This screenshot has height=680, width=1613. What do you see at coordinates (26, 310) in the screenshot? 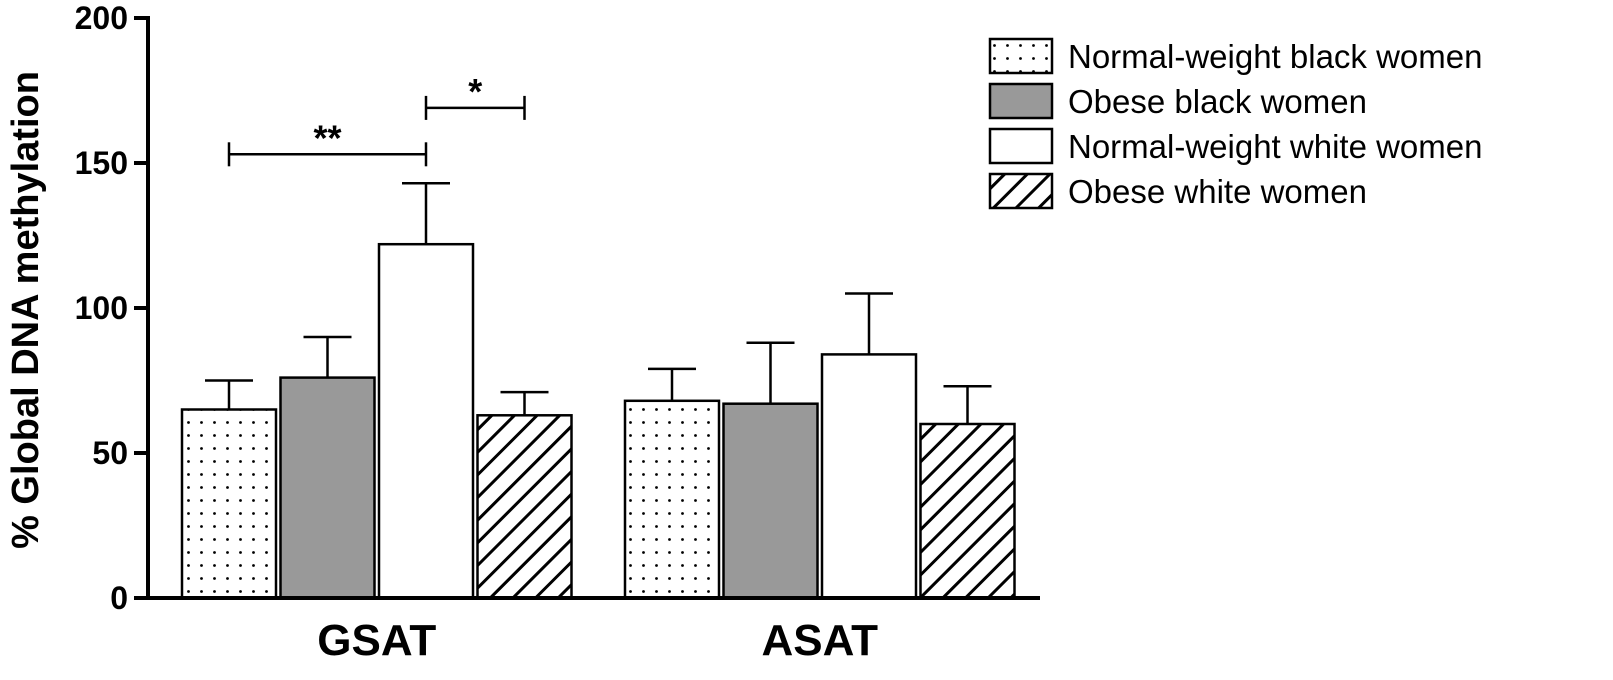
I see `y-axis-label: % Global DNA methylation` at bounding box center [26, 310].